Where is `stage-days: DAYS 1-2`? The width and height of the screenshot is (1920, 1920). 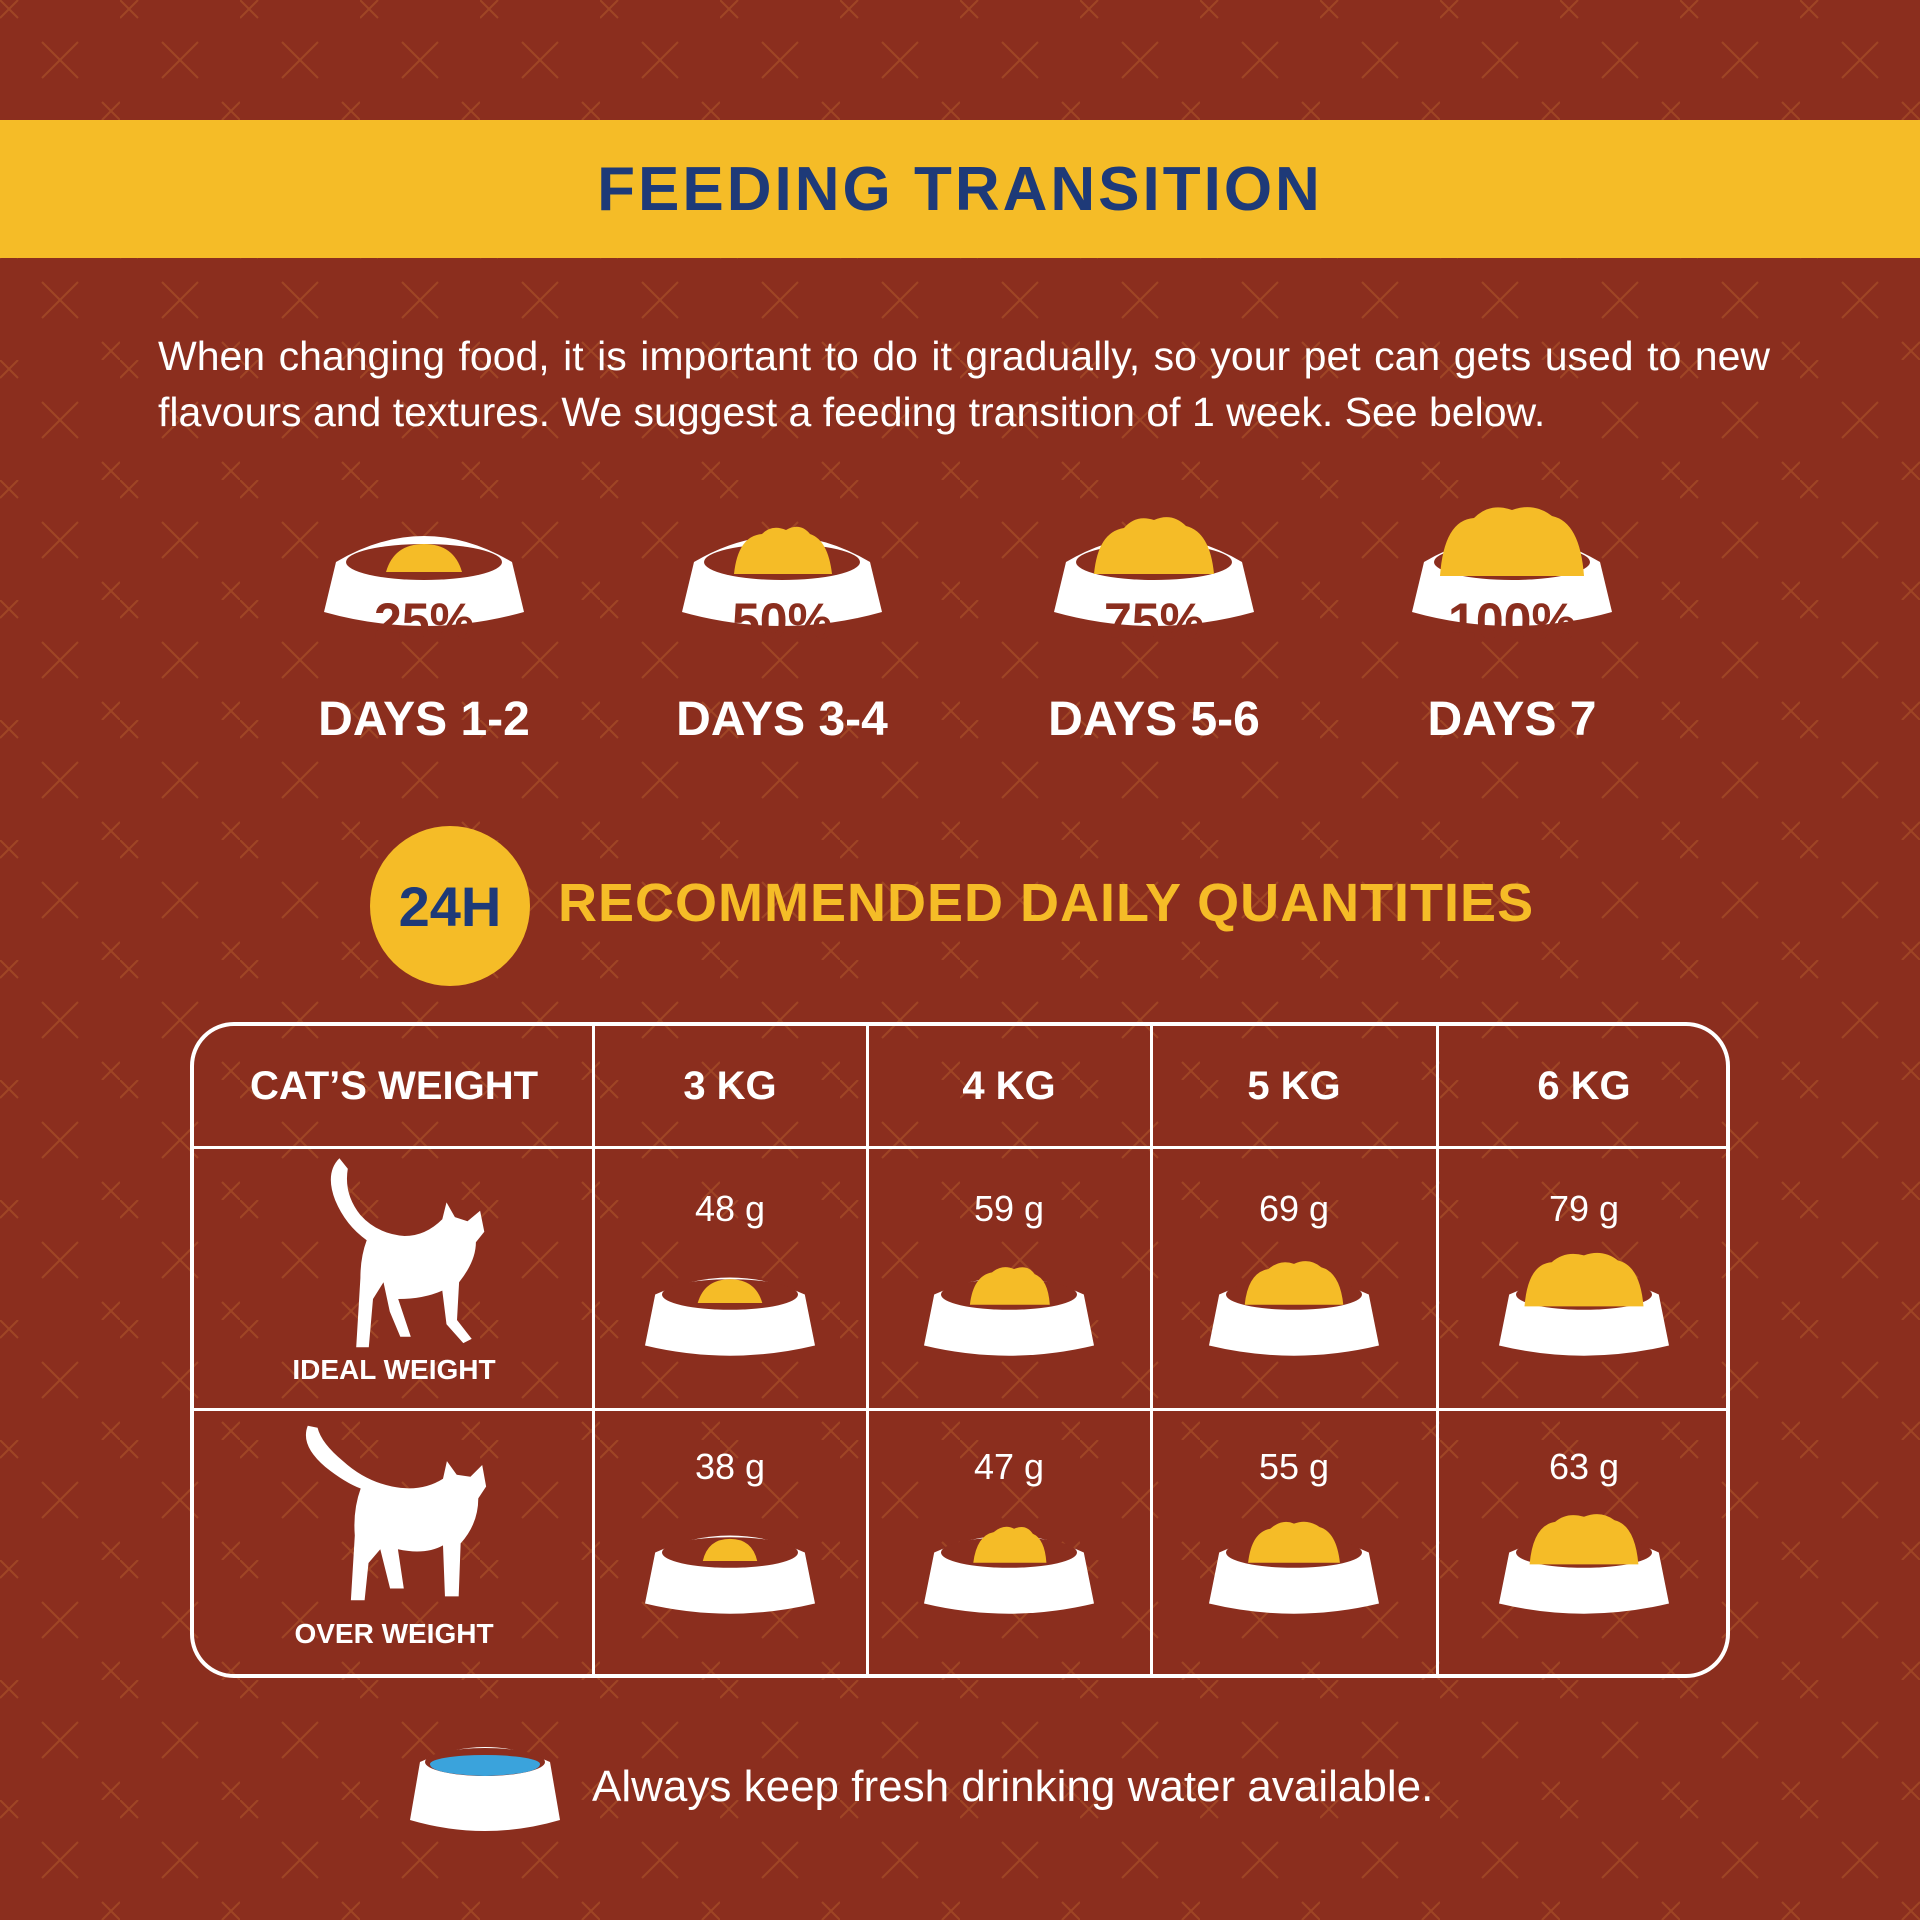 stage-days: DAYS 1-2 is located at coordinates (424, 719).